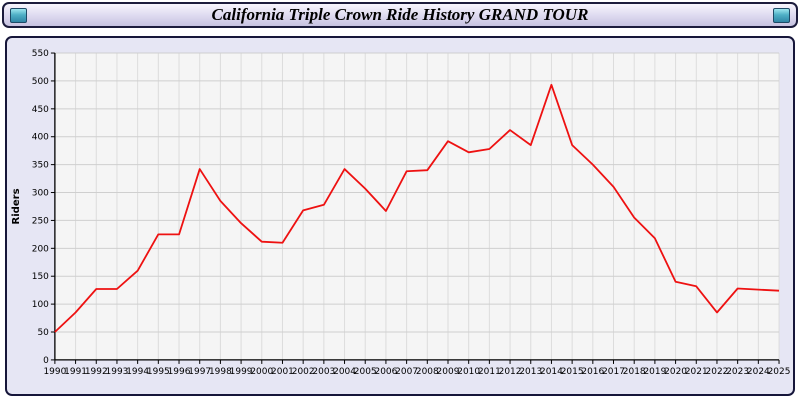  What do you see at coordinates (675, 372) in the screenshot?
I see `svg-text: 2020` at bounding box center [675, 372].